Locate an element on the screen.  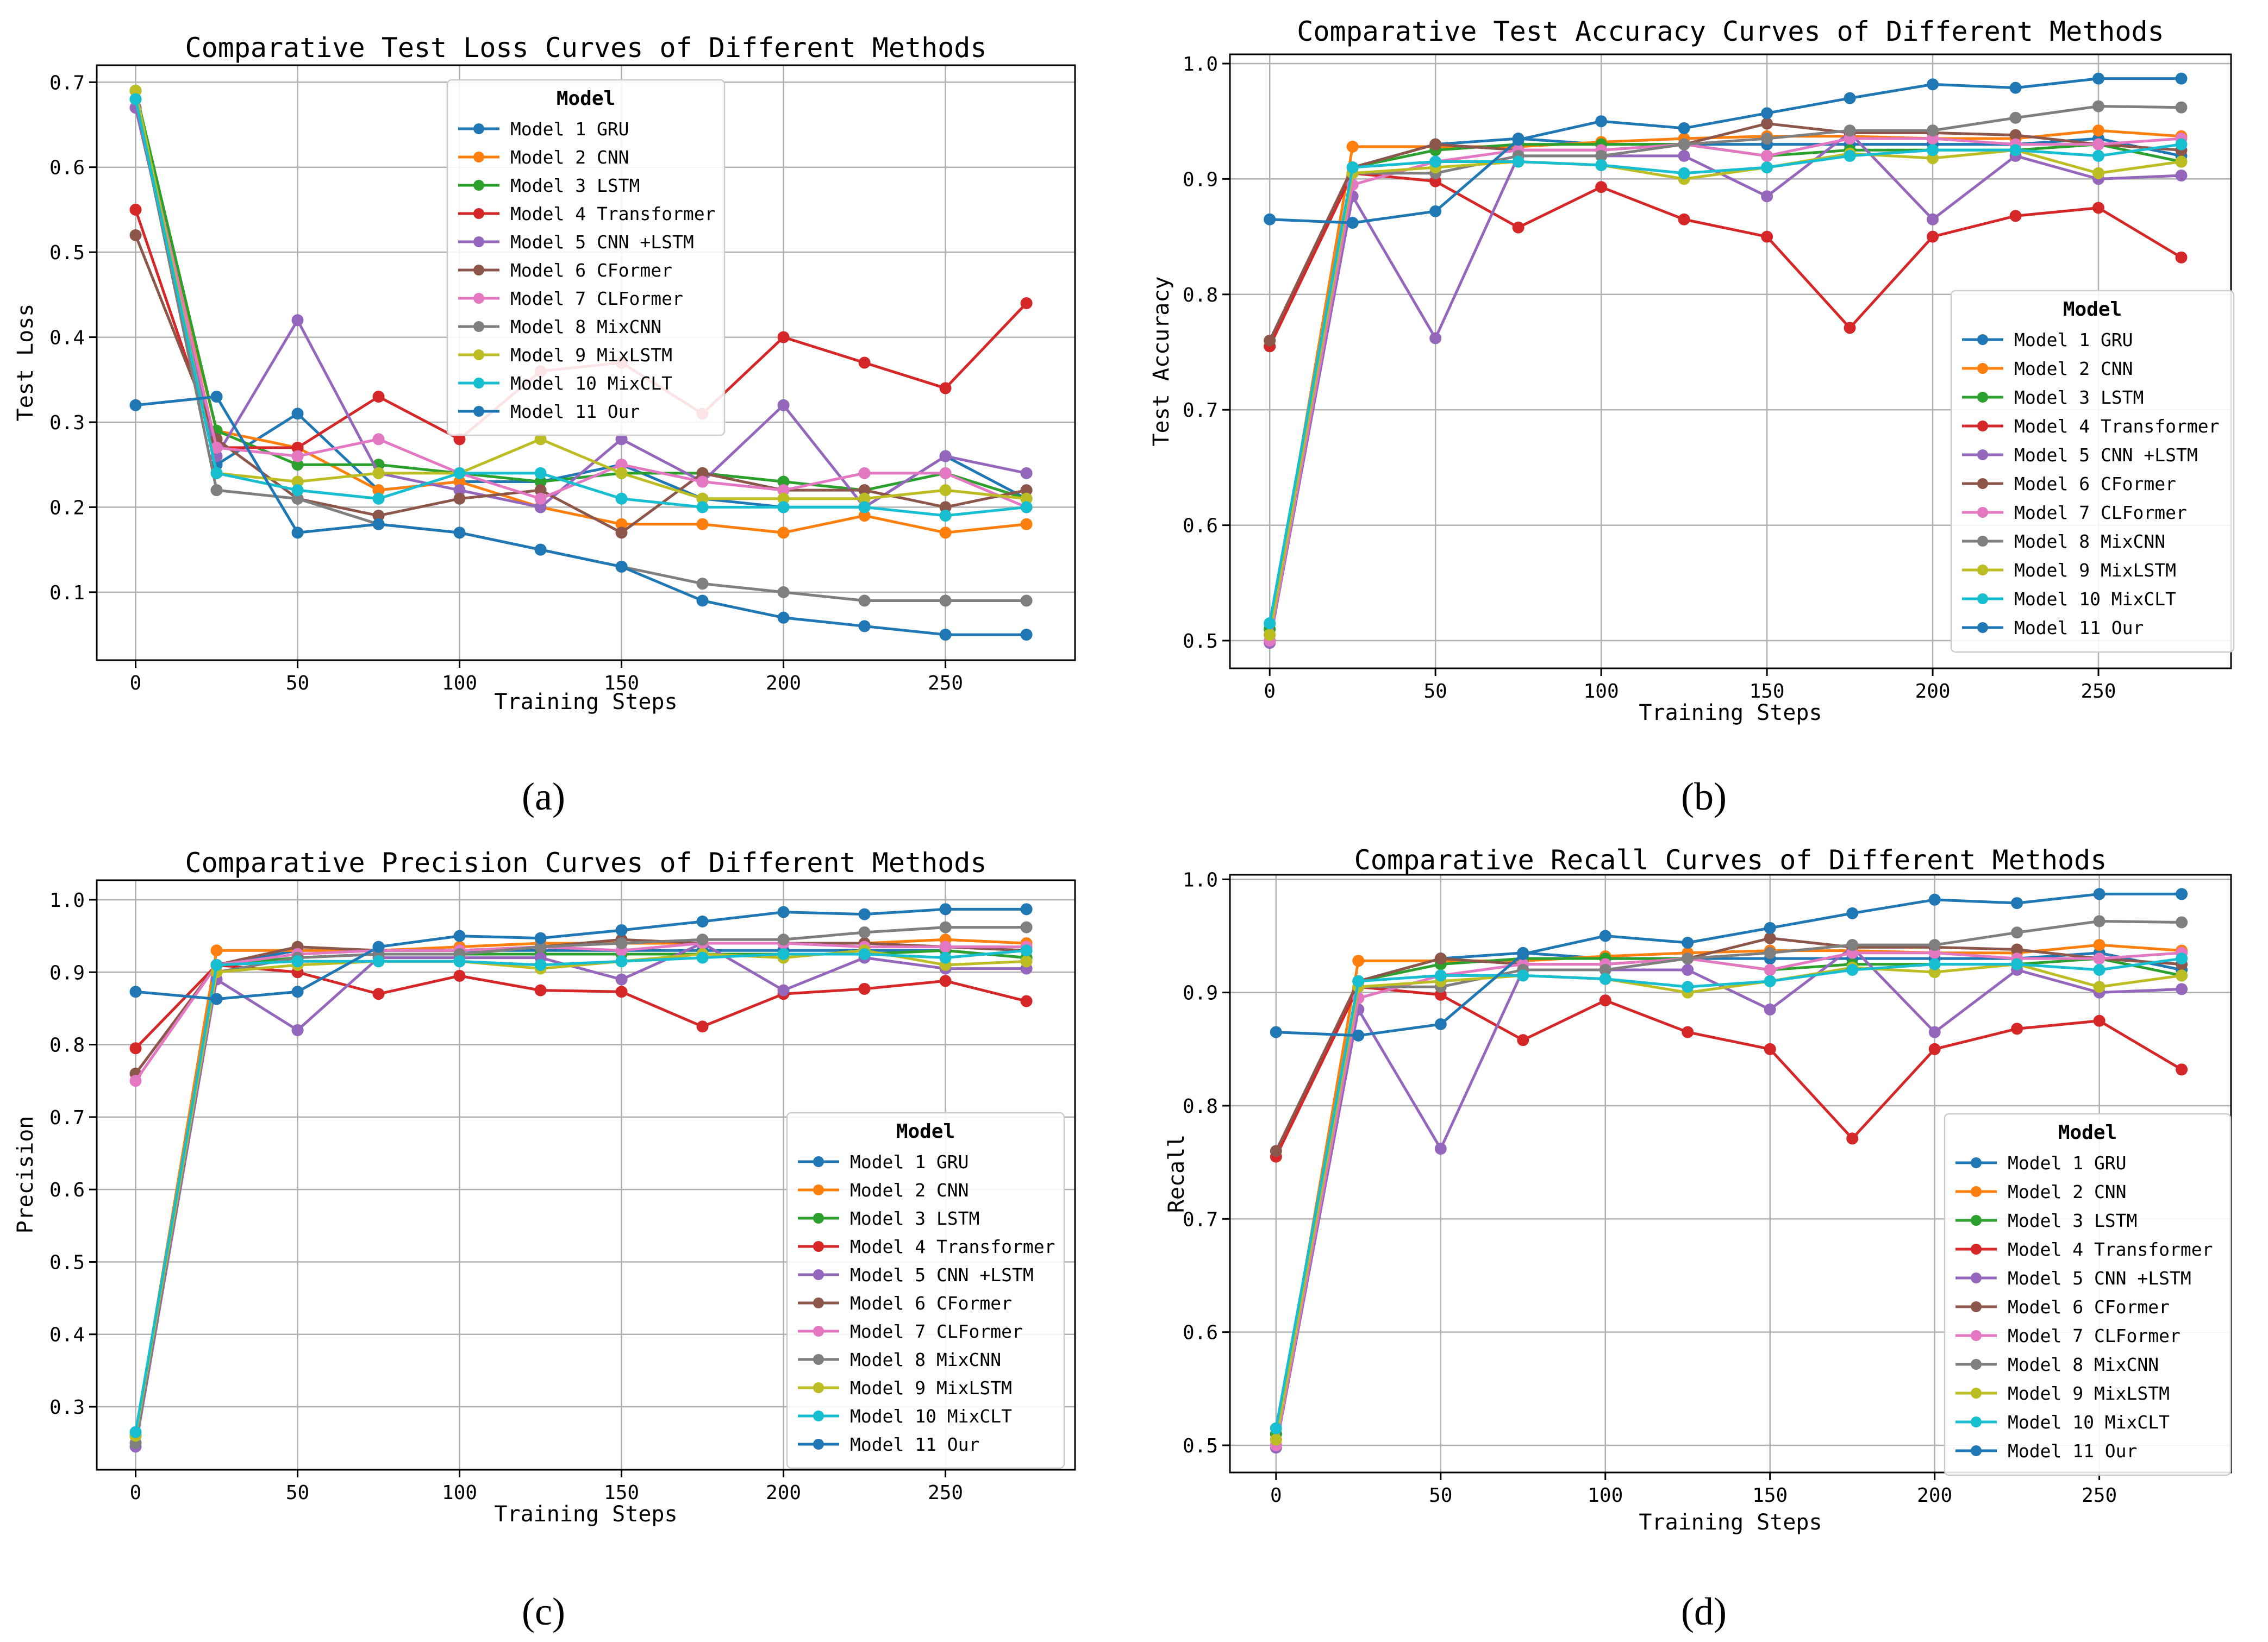
legend-entry: Model 6 CFormer is located at coordinates (2089, 1307).